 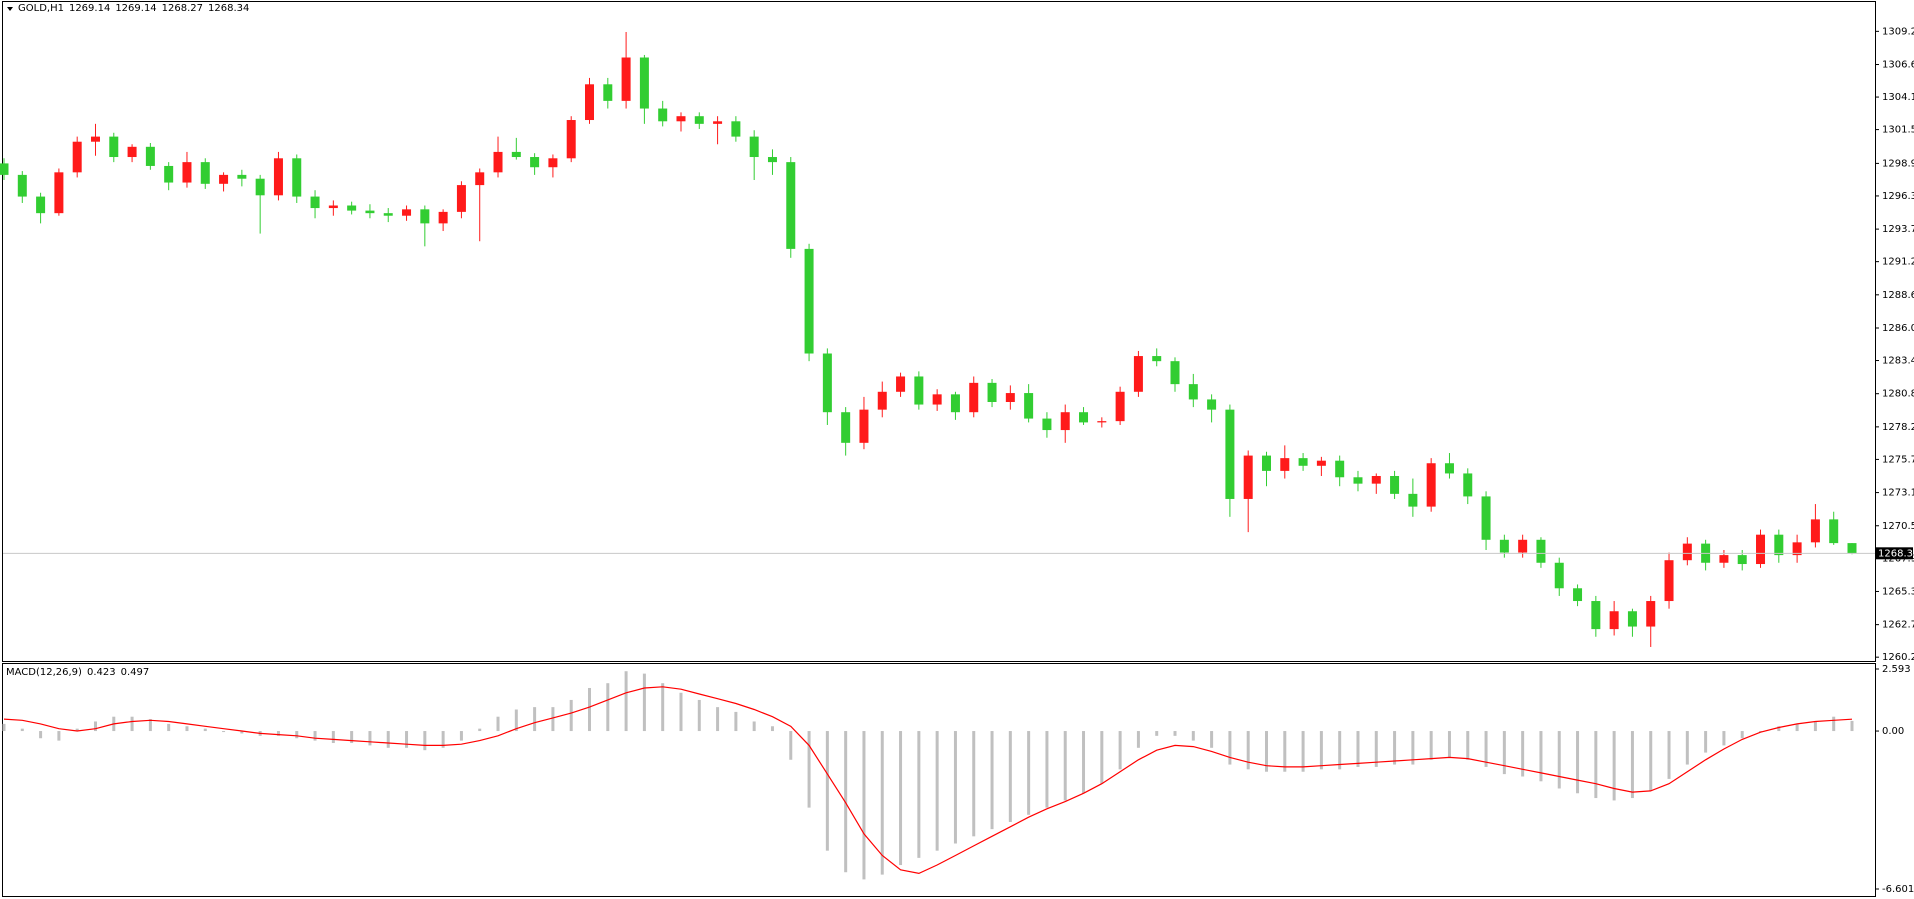 I want to click on y-tick-label: 1275.70, so click(x=1898, y=459).